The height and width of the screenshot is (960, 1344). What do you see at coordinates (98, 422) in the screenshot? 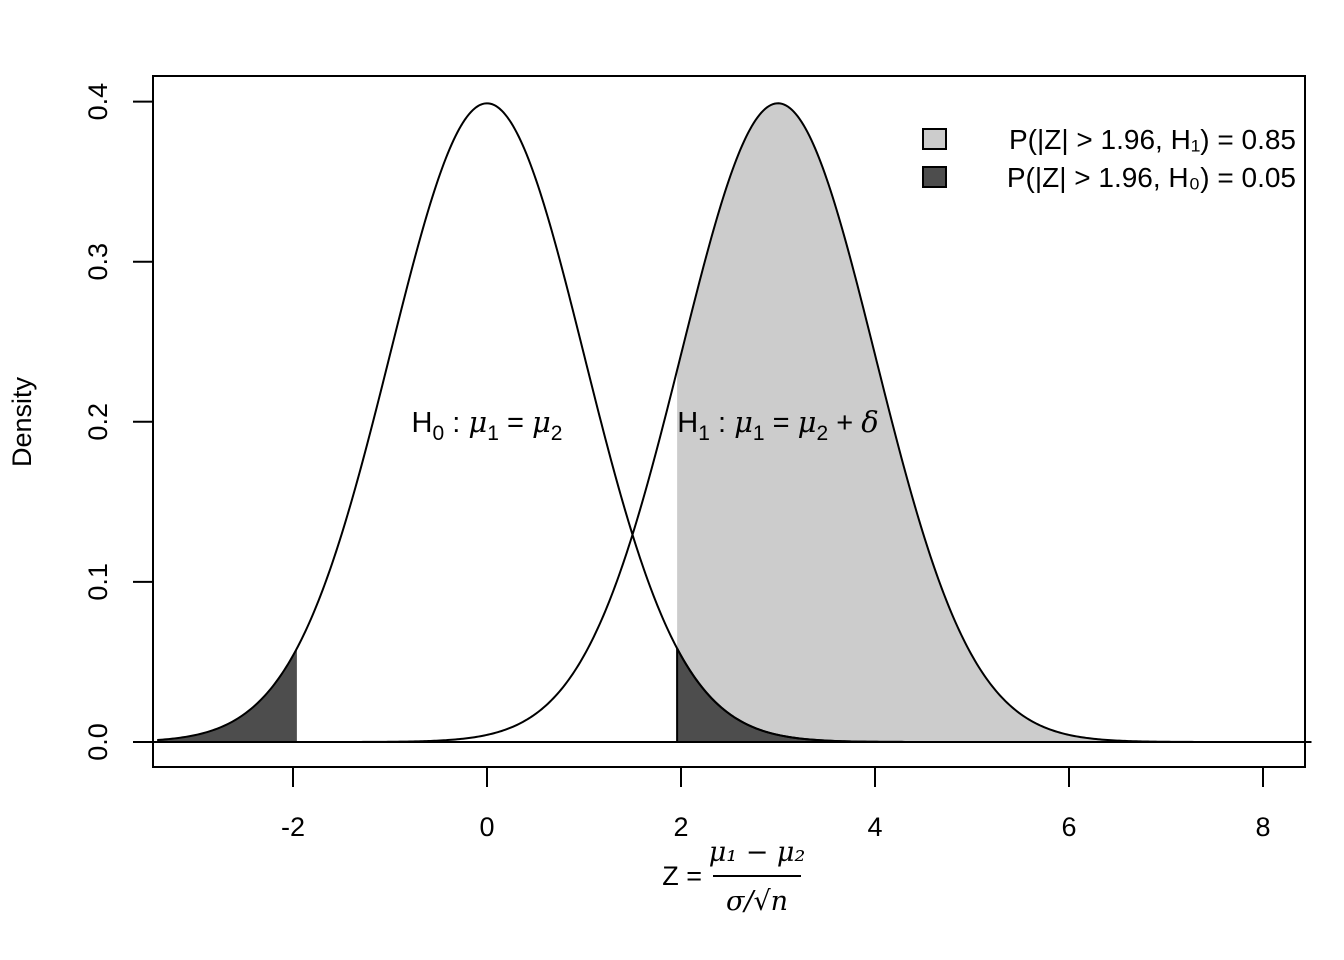
I see `y-tick-label: 0.2` at bounding box center [98, 422].